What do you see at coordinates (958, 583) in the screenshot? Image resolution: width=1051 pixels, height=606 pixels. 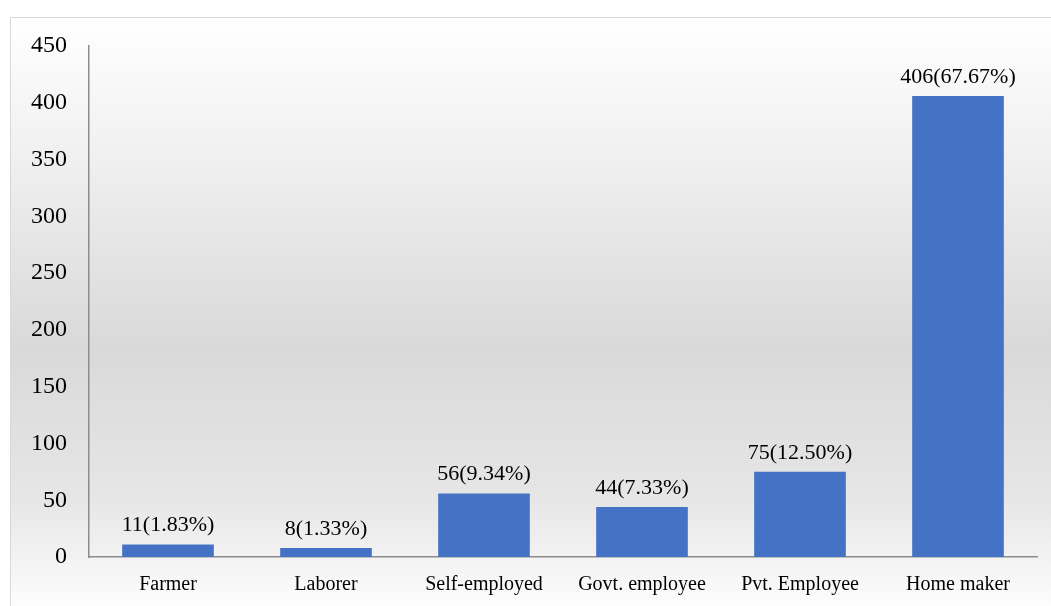 I see `x-tick-label: Home maker` at bounding box center [958, 583].